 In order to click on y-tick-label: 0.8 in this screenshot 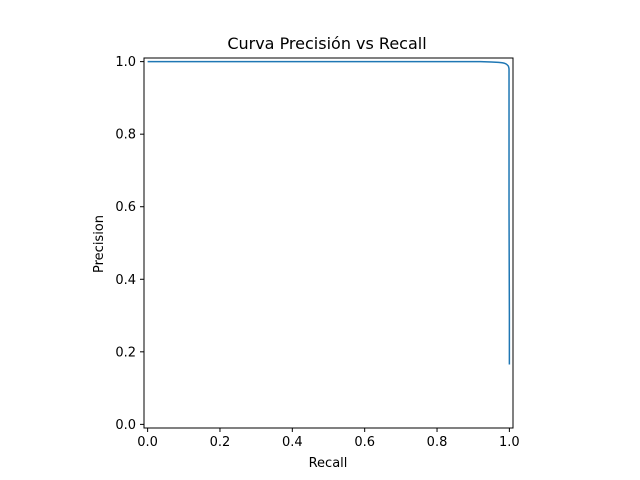, I will do `click(125, 135)`.